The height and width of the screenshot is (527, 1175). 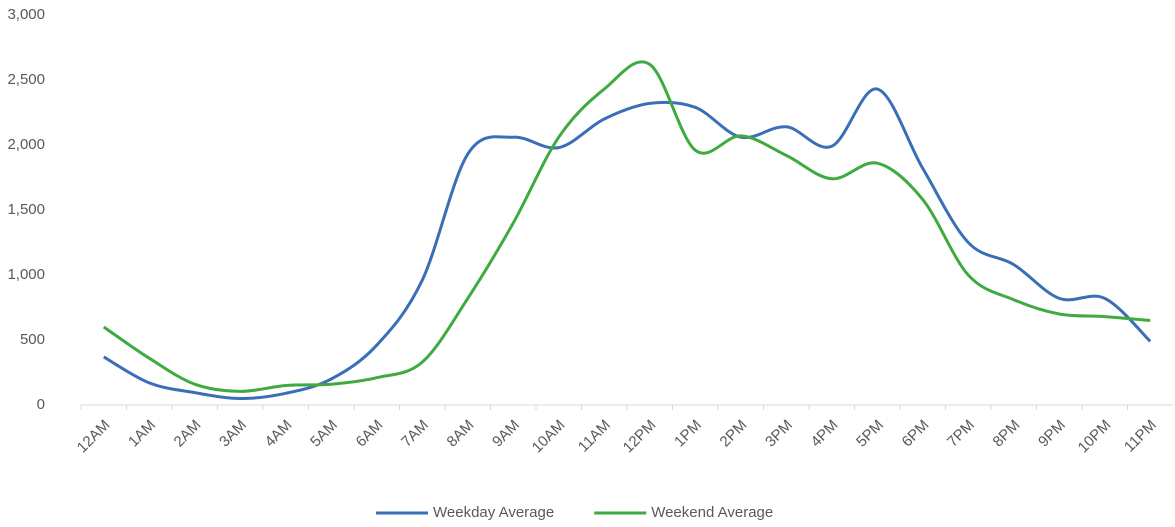 What do you see at coordinates (461, 434) in the screenshot?
I see `x-tick-label: 8AM` at bounding box center [461, 434].